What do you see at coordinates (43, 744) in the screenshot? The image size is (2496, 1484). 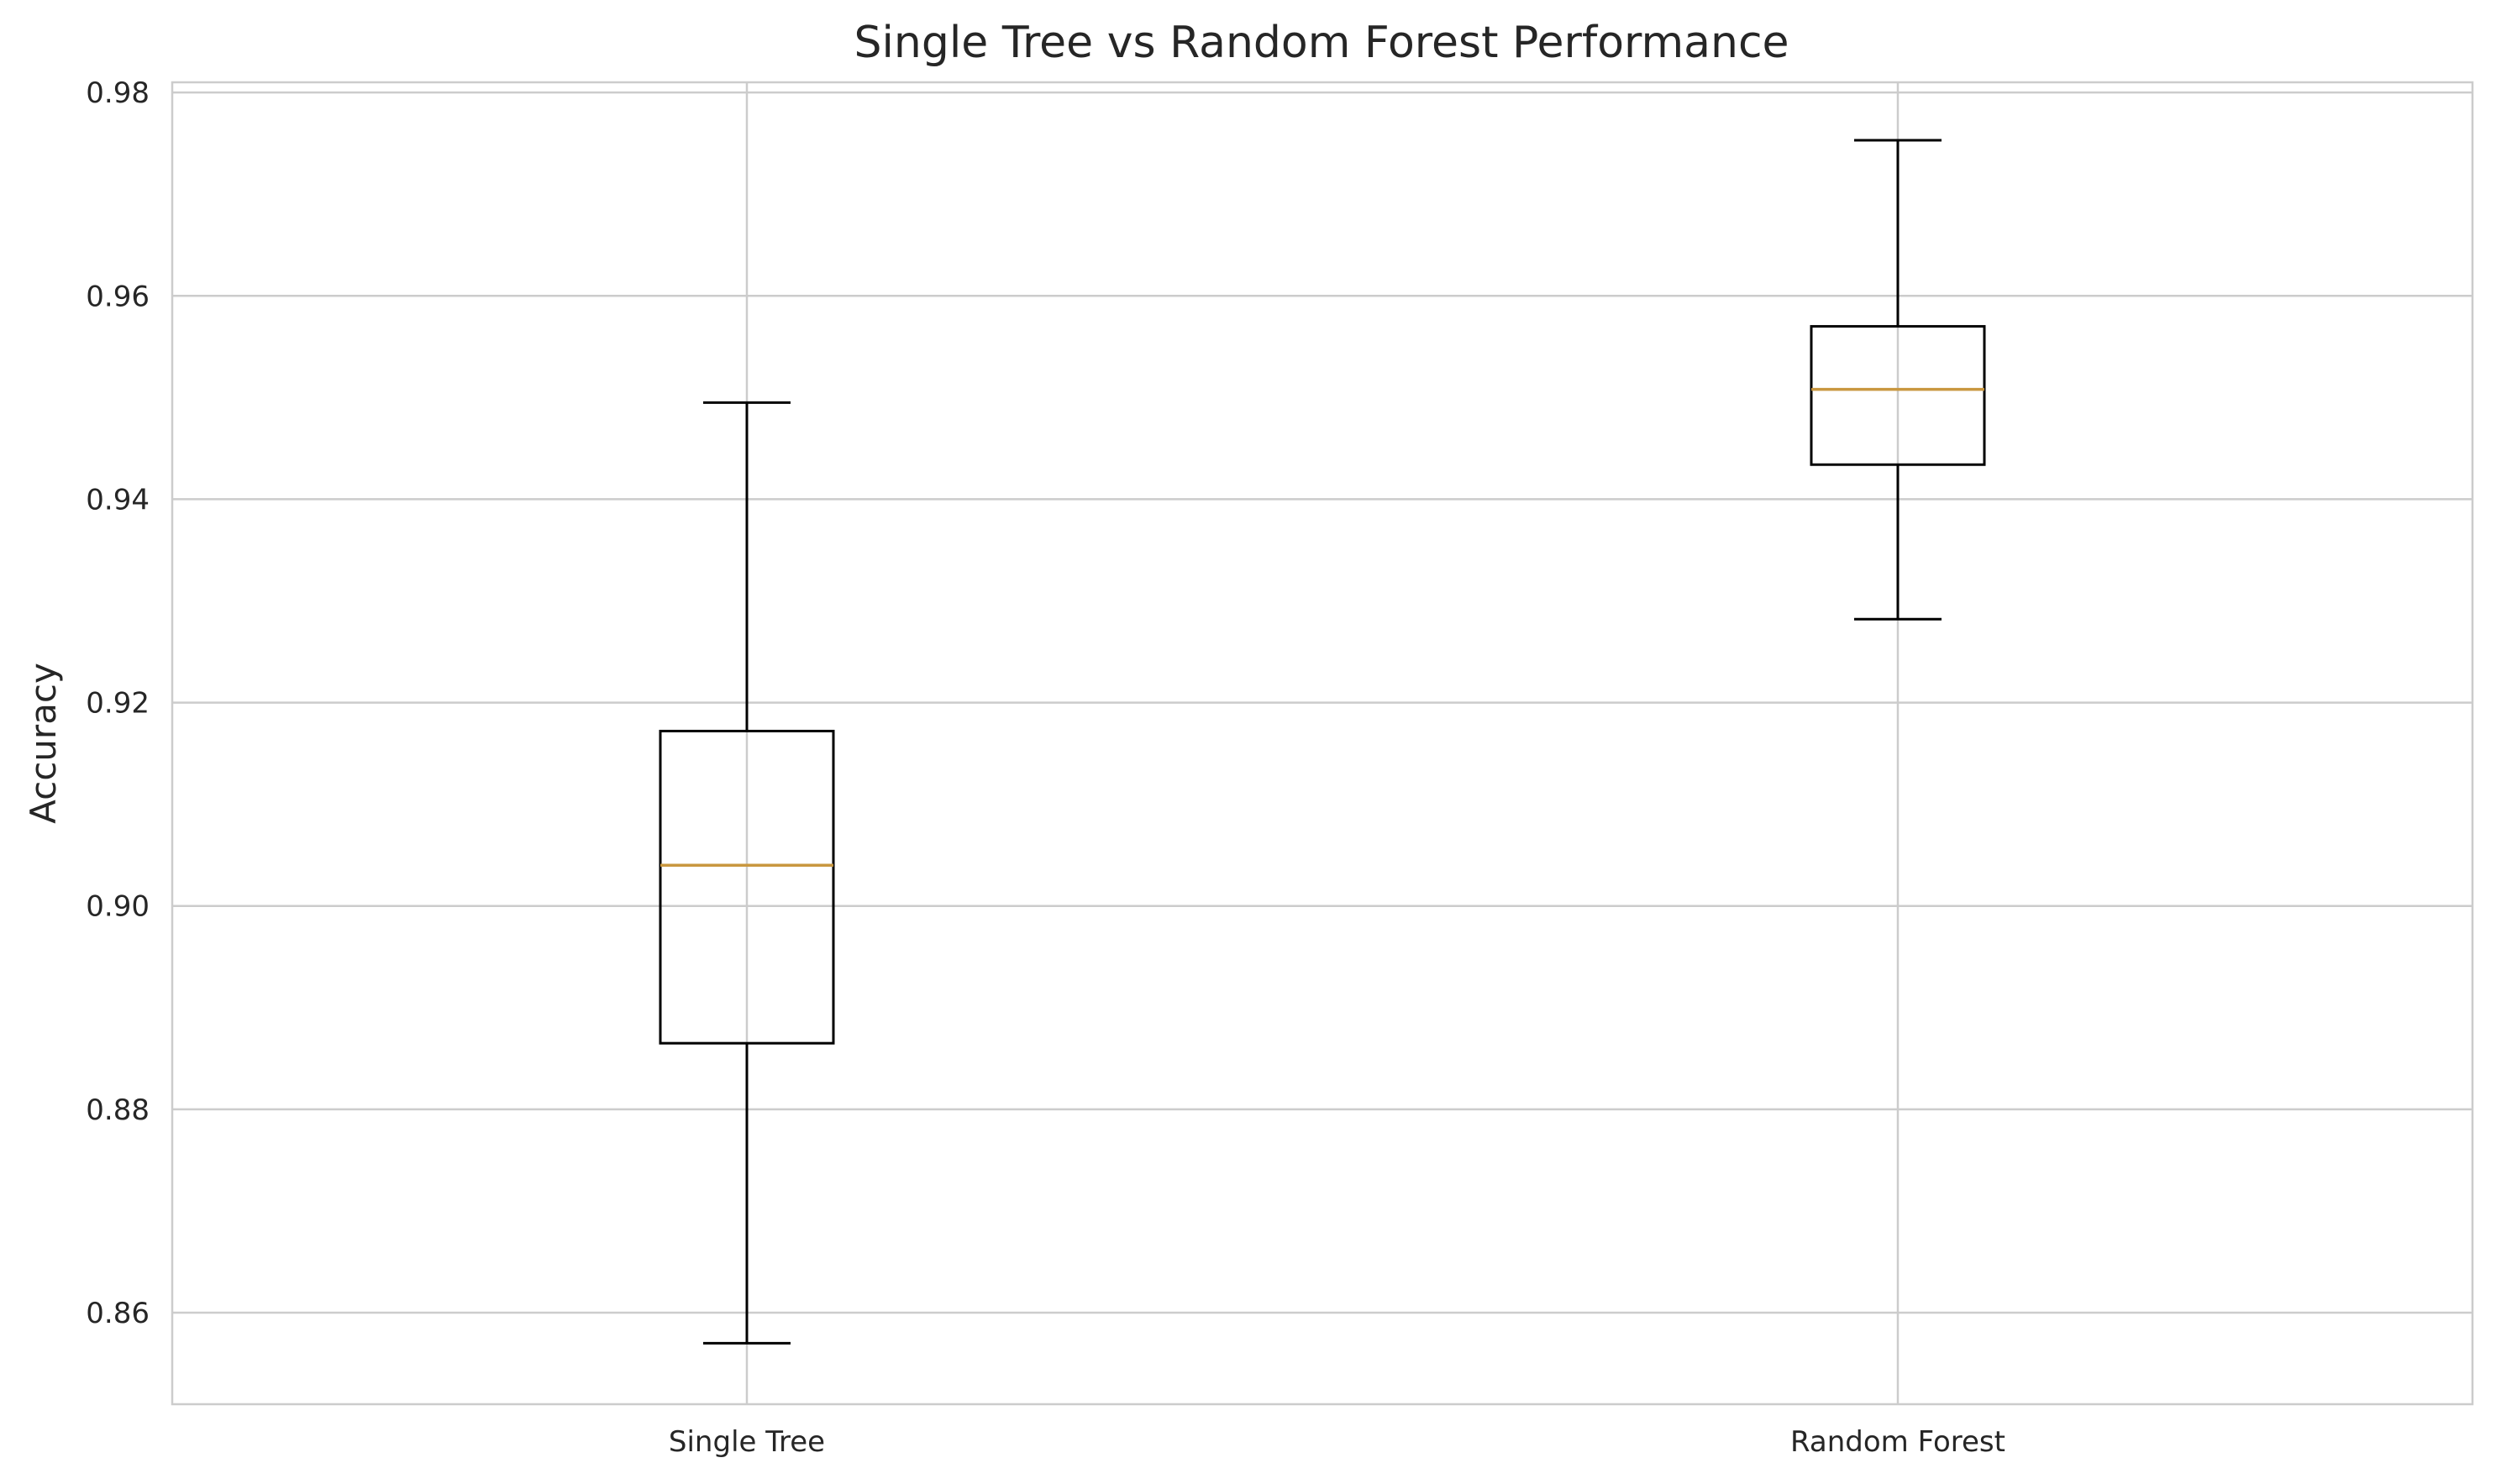 I see `y-axis-label: Accuracy` at bounding box center [43, 744].